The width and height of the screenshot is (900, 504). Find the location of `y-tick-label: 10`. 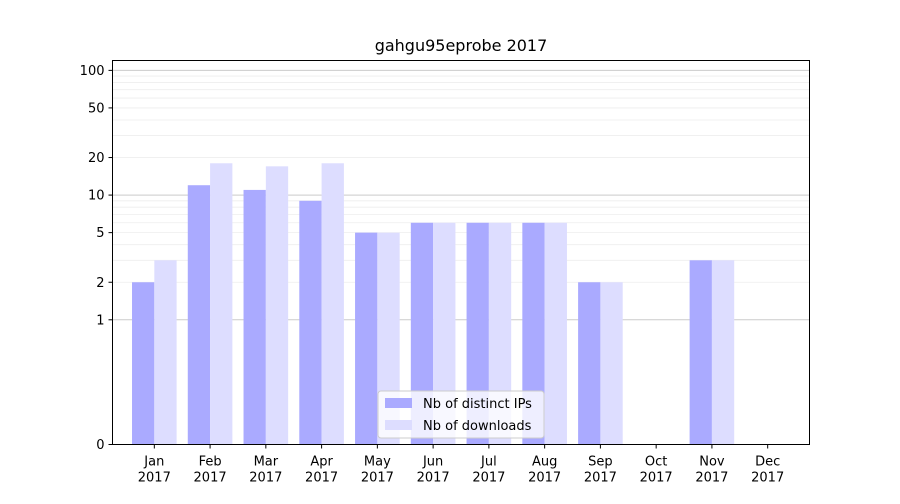

y-tick-label: 10 is located at coordinates (96, 196).